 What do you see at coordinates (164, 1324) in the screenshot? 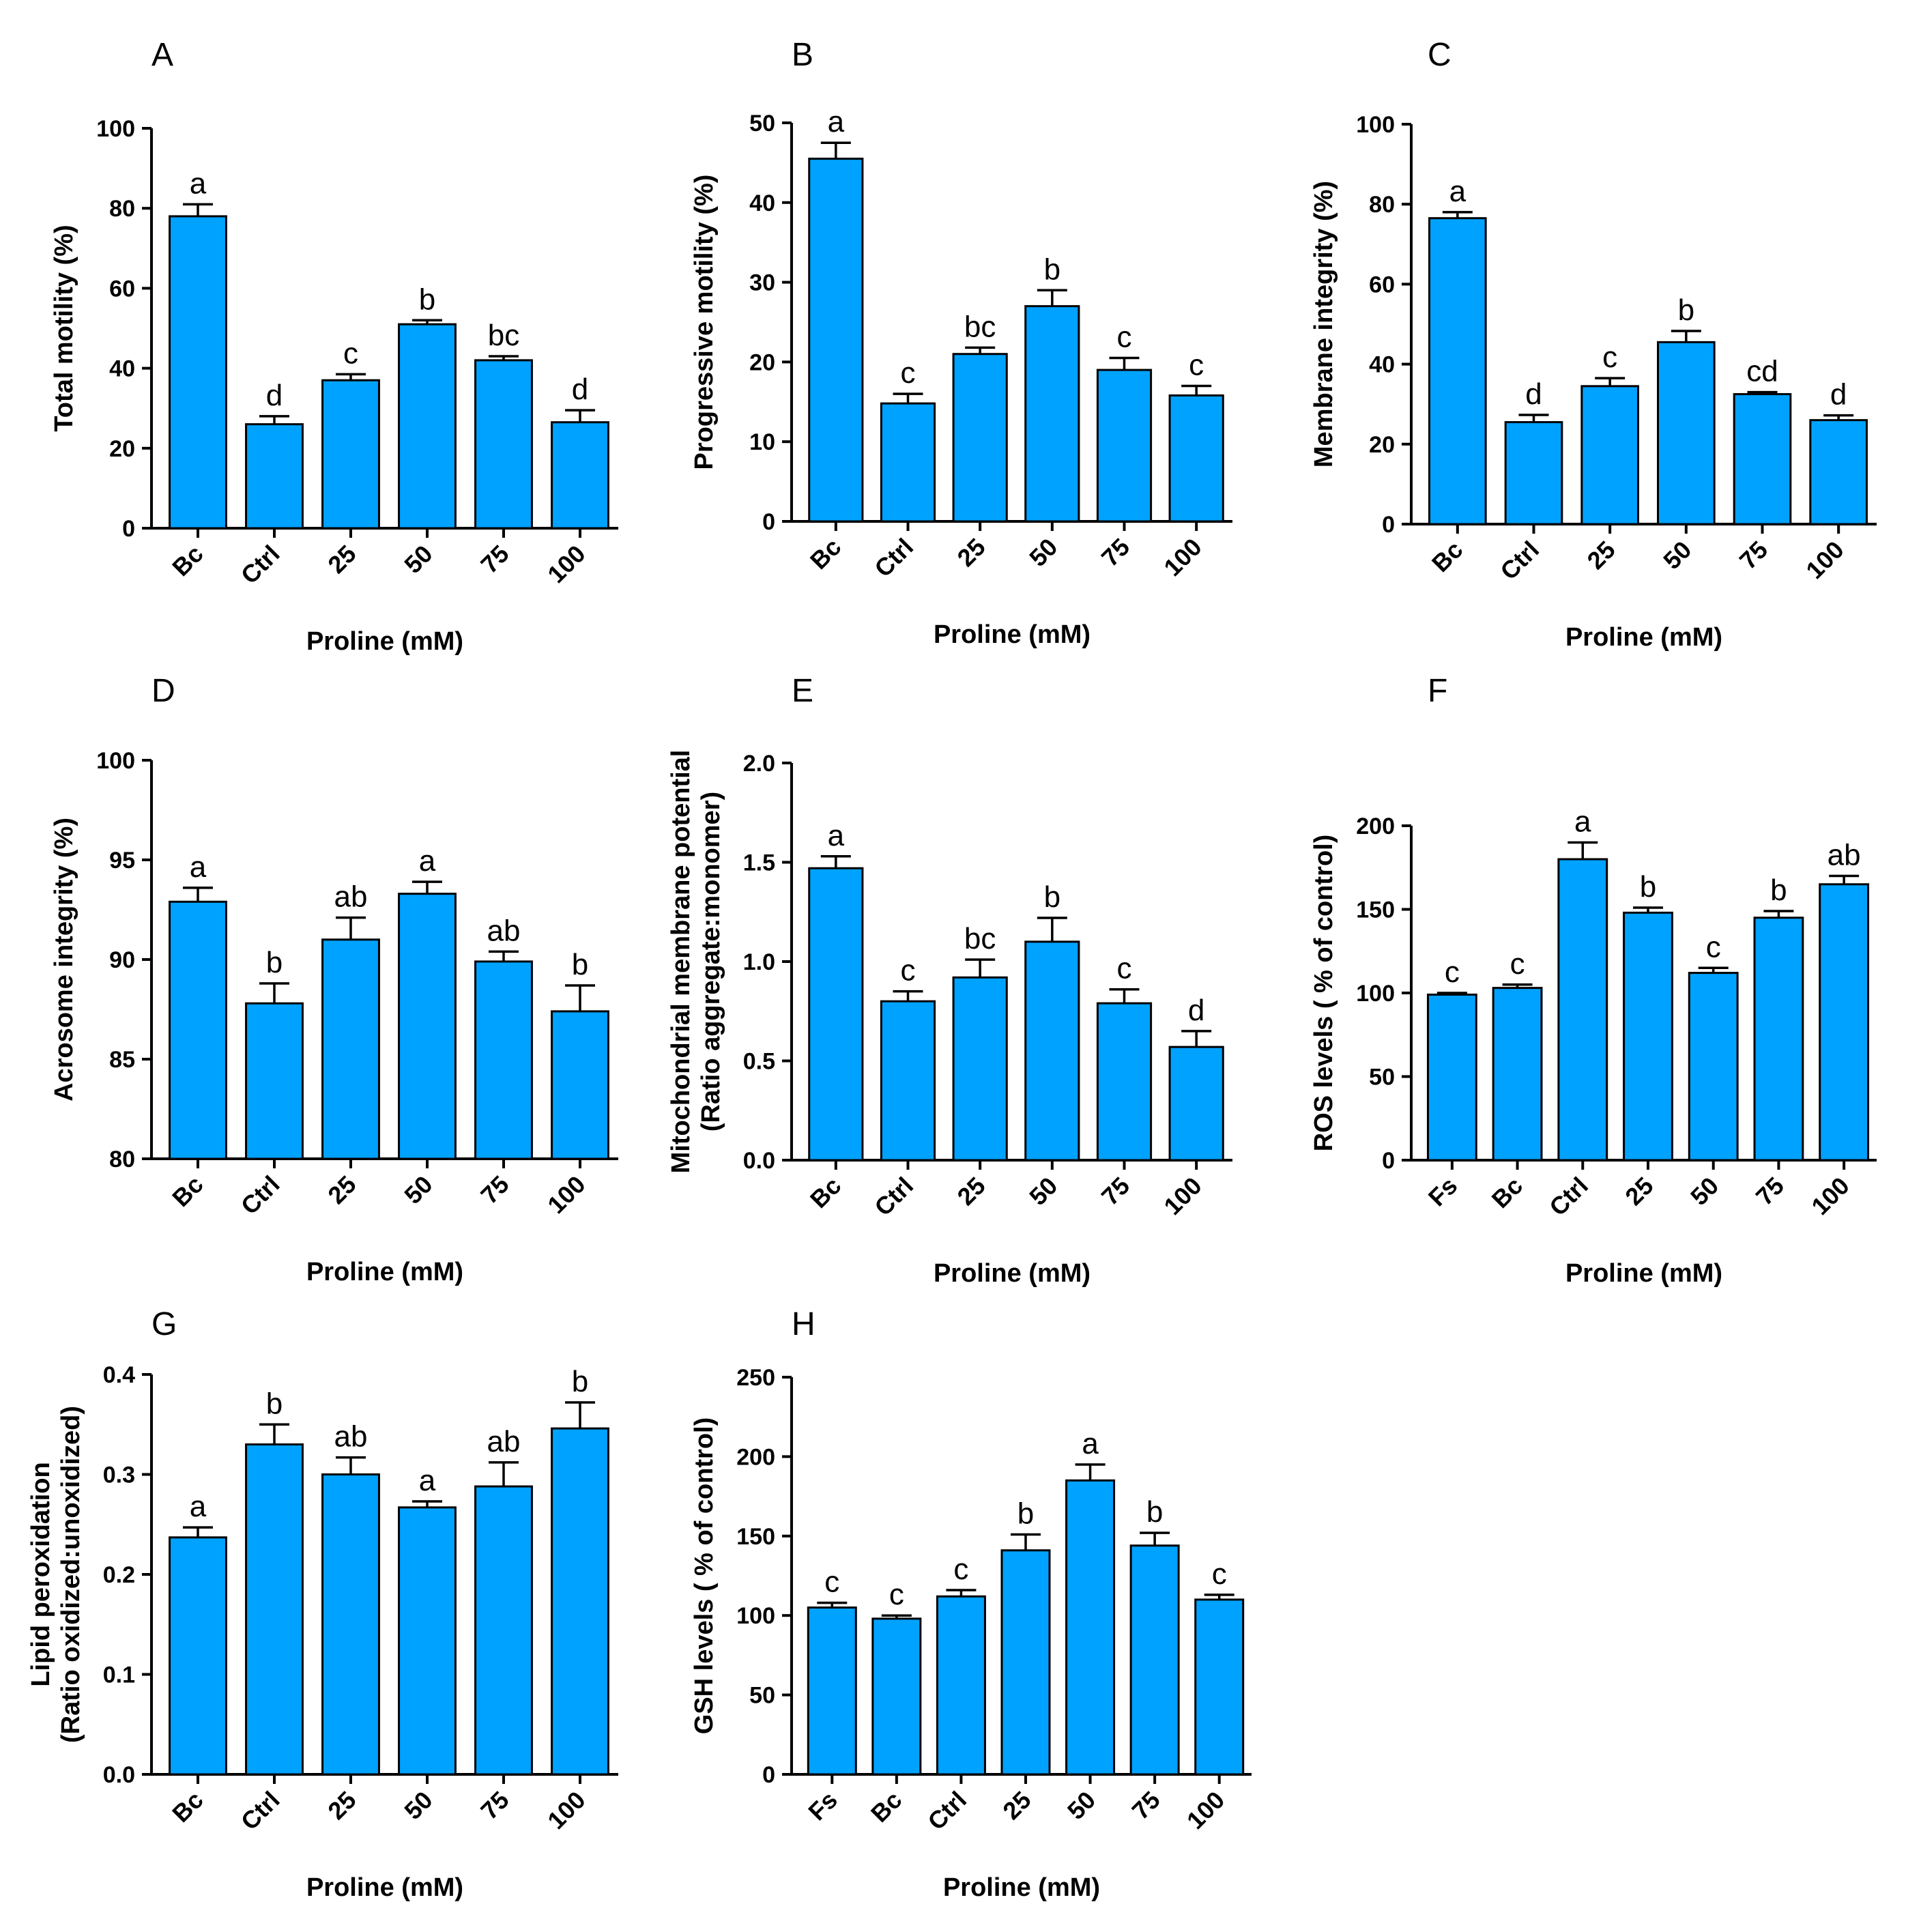
I see `panel-letter: G` at bounding box center [164, 1324].